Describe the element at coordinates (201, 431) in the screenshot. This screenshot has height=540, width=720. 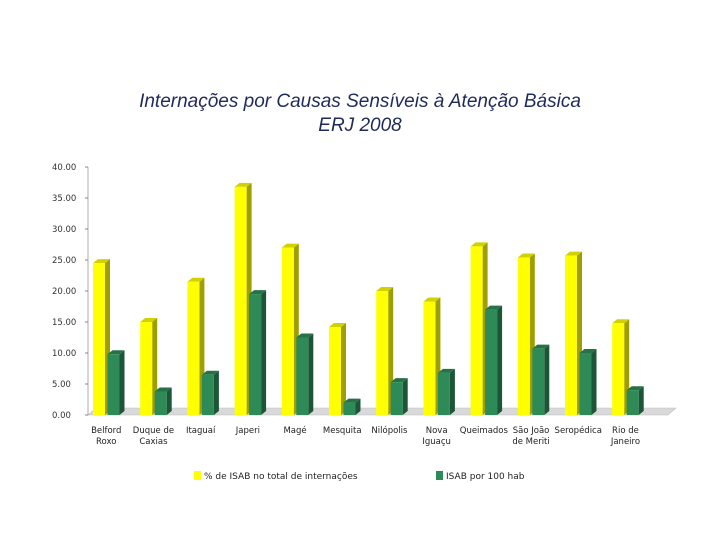
I see `x-tick-label: Itaguaí` at that location.